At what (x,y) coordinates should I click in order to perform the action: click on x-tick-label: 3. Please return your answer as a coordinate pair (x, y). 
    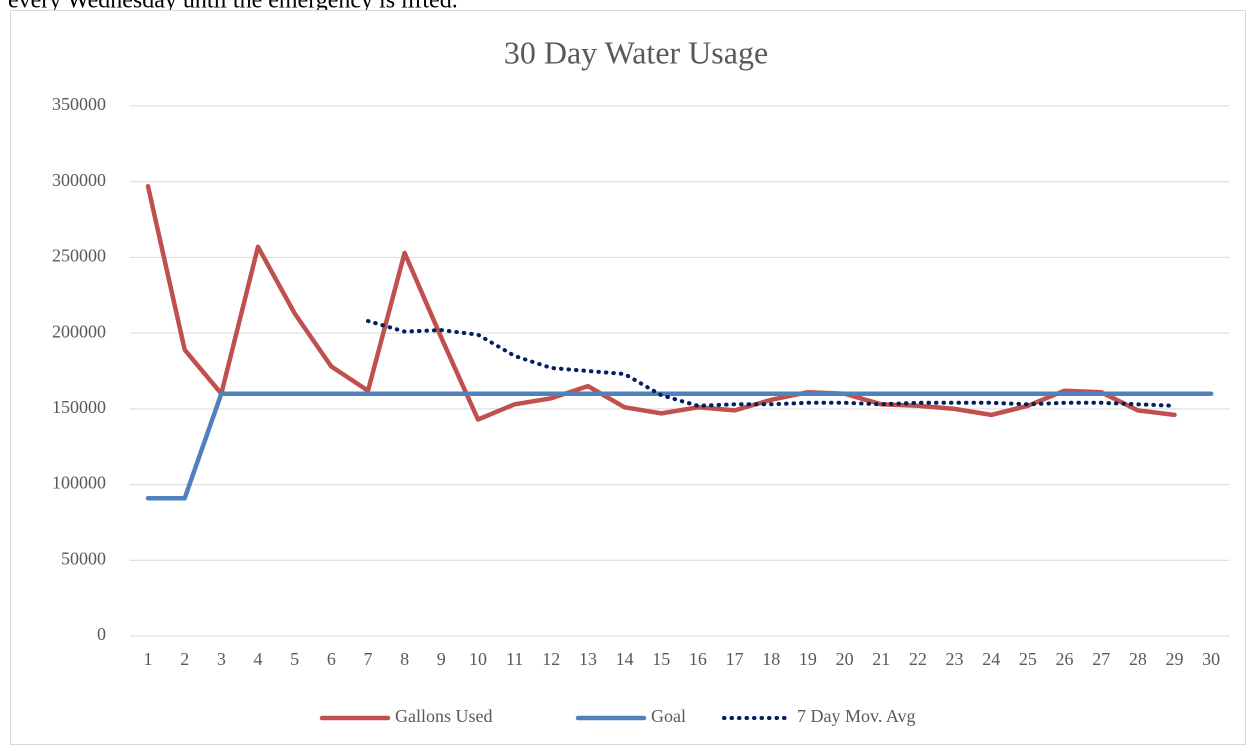
    Looking at the image, I should click on (221, 659).